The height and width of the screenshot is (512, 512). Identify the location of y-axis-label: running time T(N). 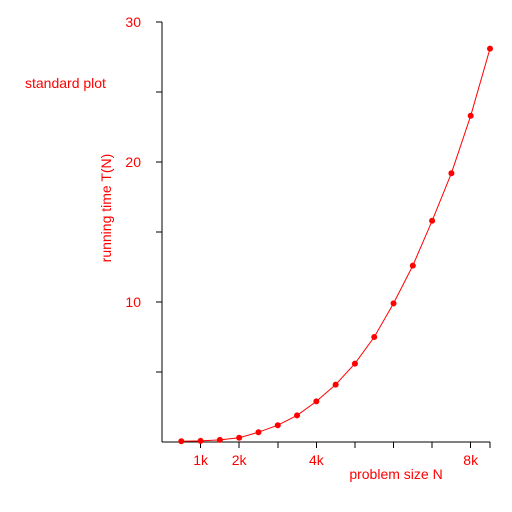
(106, 208).